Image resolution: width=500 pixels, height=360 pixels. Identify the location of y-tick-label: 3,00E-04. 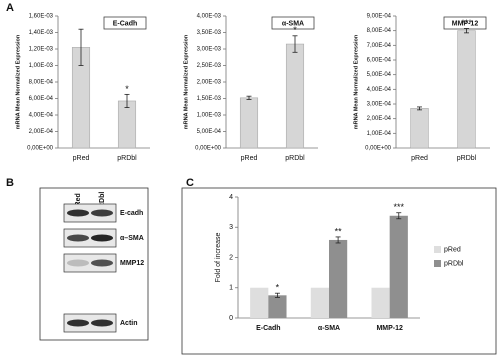
(379, 105).